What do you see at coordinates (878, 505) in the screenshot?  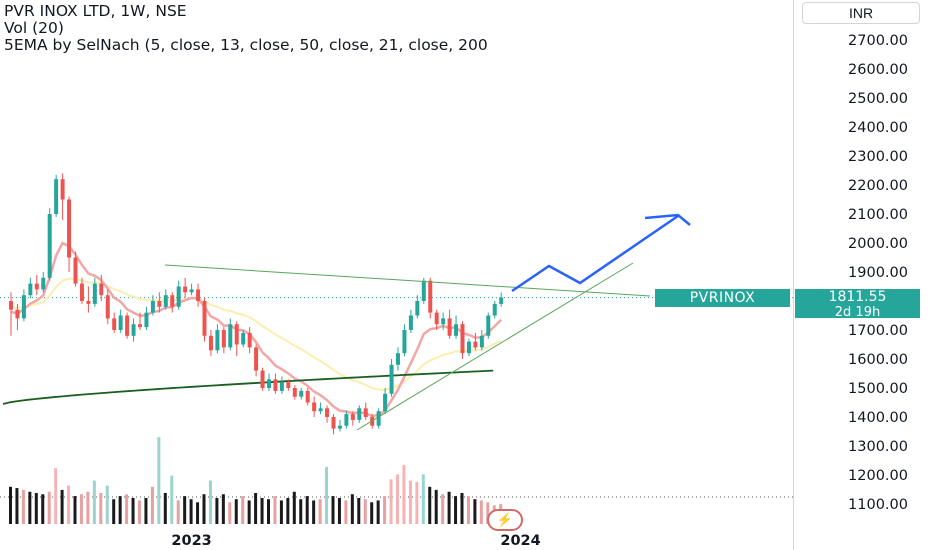 I see `y-tick-label: 1100.00` at bounding box center [878, 505].